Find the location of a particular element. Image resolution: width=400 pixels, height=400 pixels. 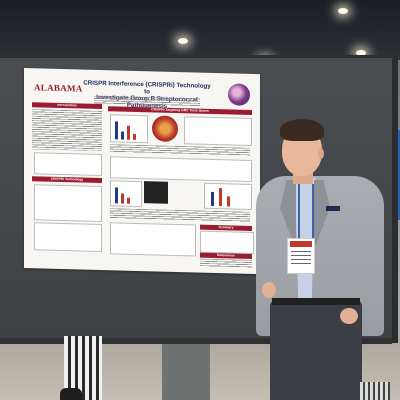

board-stand is located at coordinates (186, 372).